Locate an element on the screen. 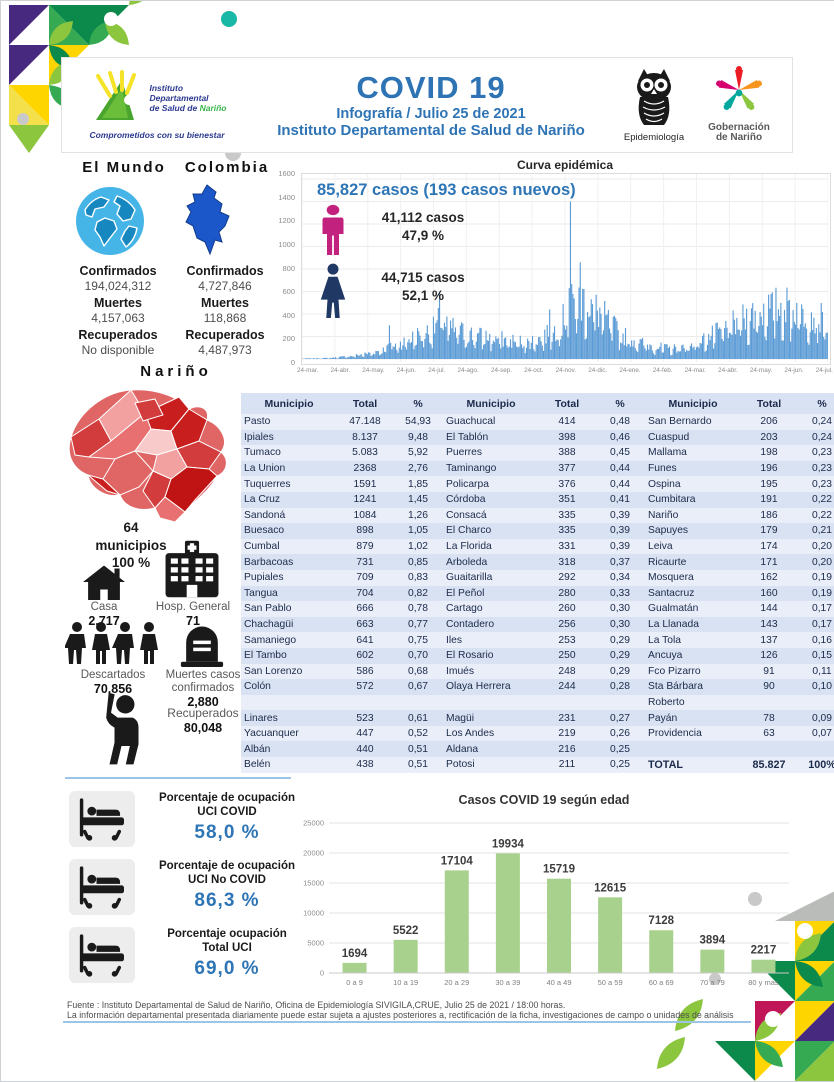 This screenshot has height=1082, width=834. hospital-icon is located at coordinates (192, 569).